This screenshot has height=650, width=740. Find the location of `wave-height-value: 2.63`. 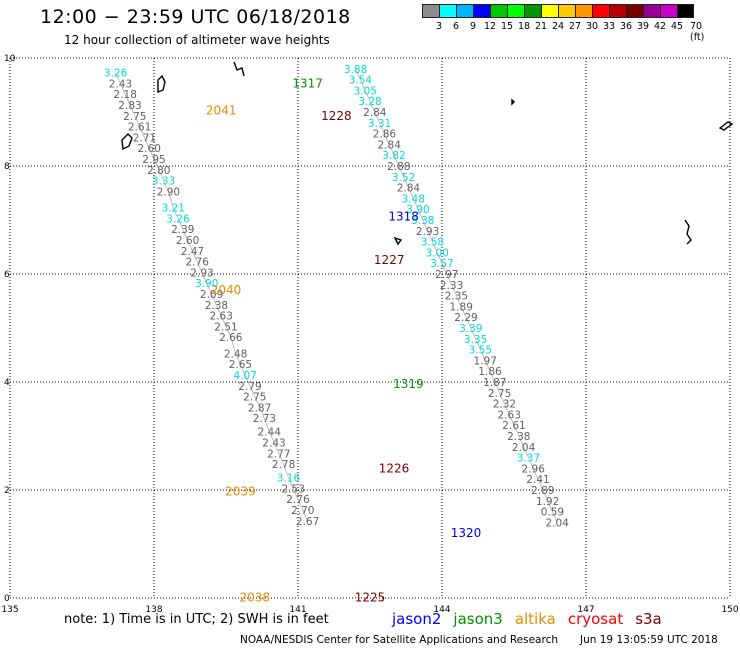

wave-height-value: 2.63 is located at coordinates (509, 415).